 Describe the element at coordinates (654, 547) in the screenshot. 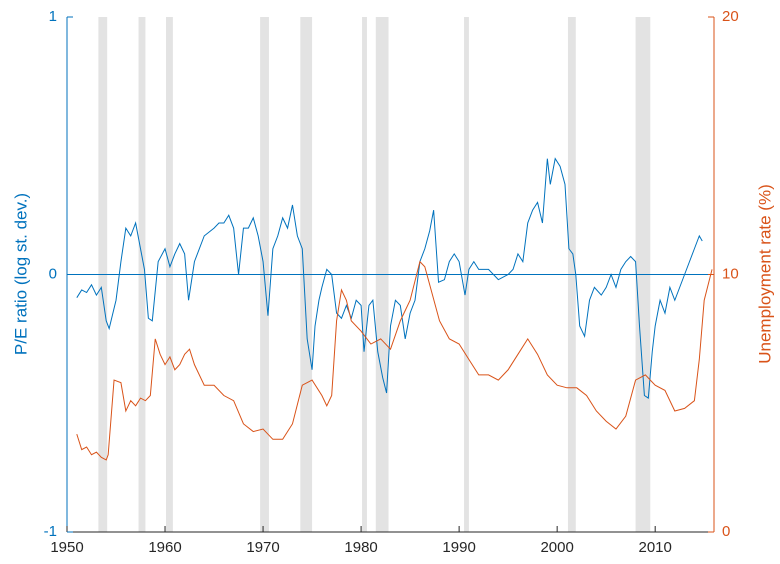

I see `x-tick-label: 2010` at that location.